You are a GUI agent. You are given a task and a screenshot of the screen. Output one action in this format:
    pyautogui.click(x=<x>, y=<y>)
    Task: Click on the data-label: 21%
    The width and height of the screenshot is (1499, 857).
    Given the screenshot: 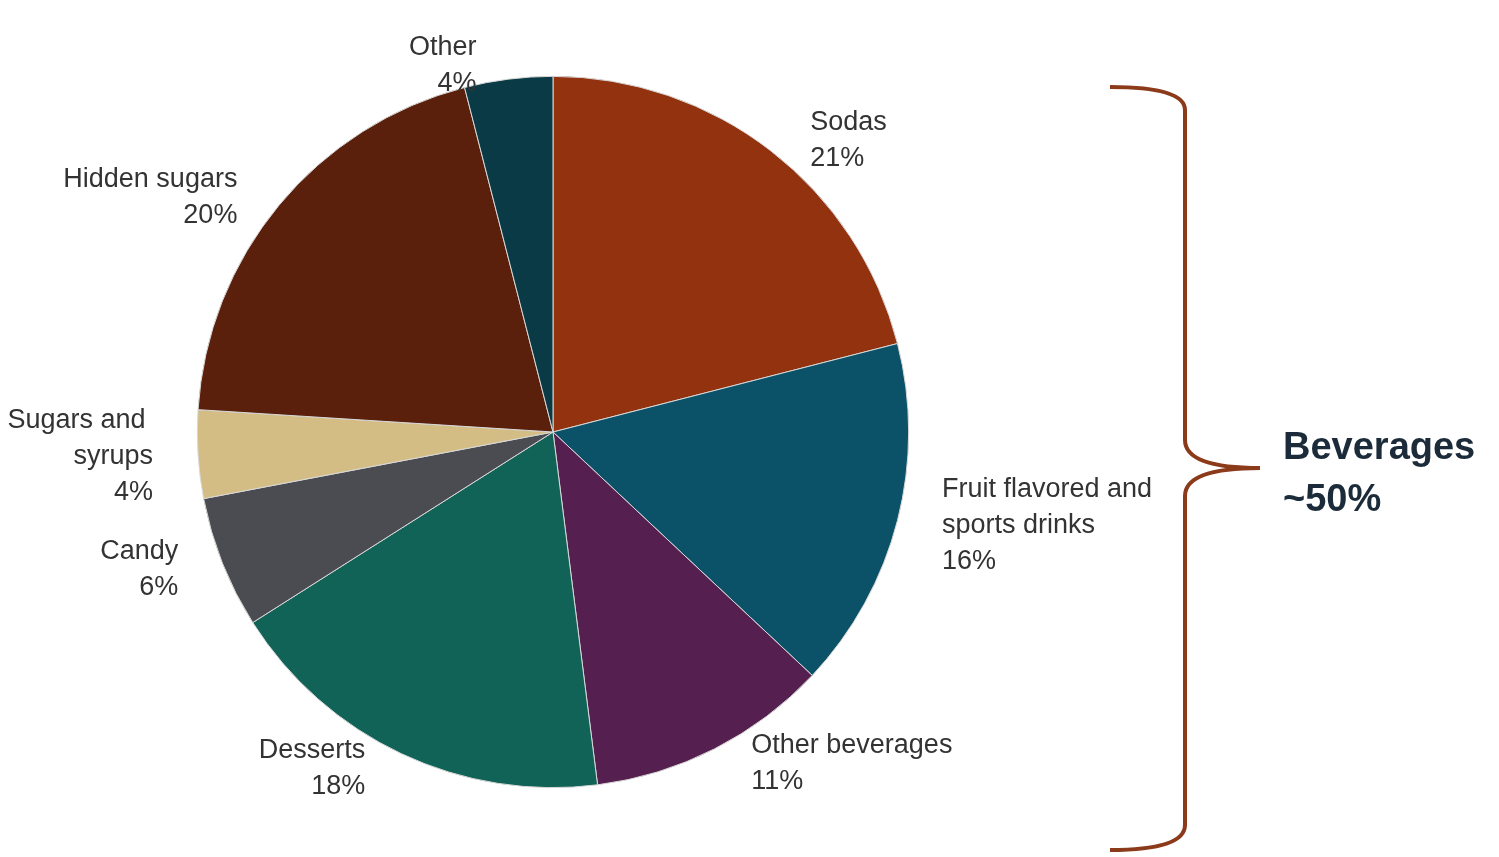 What is the action you would take?
    pyautogui.click(x=837, y=157)
    